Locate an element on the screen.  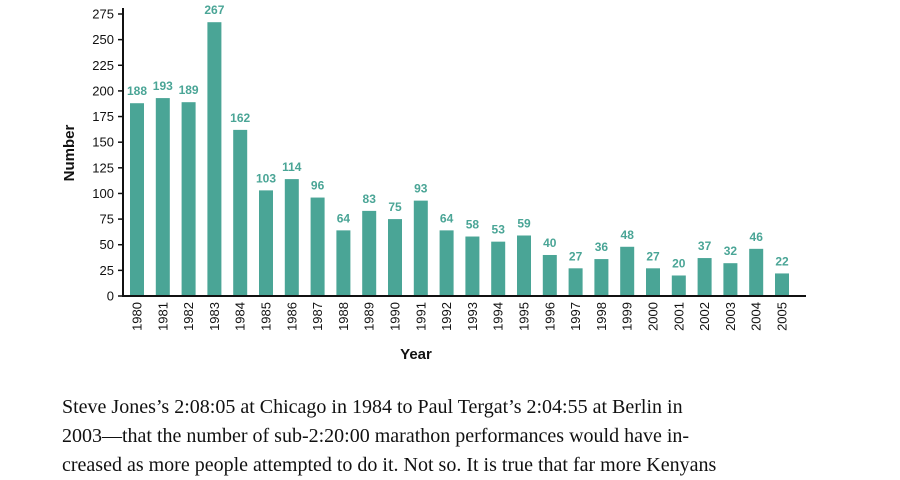
y-tick-label: 250 is located at coordinates (103, 39).